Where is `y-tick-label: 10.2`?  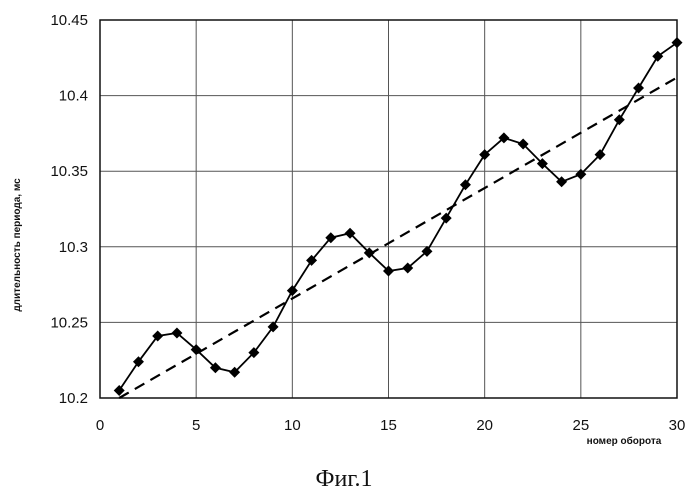
y-tick-label: 10.2 is located at coordinates (73, 398).